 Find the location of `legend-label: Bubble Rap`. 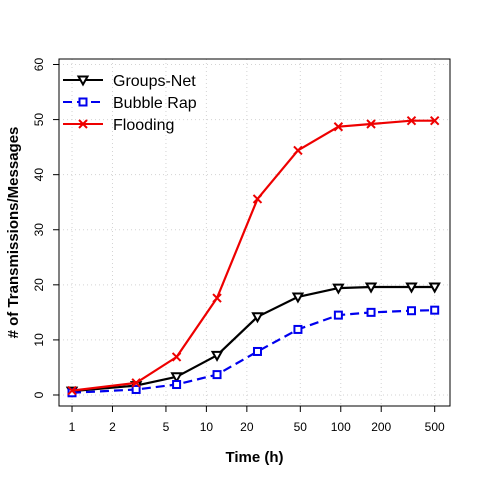

legend-label: Bubble Rap is located at coordinates (155, 103).